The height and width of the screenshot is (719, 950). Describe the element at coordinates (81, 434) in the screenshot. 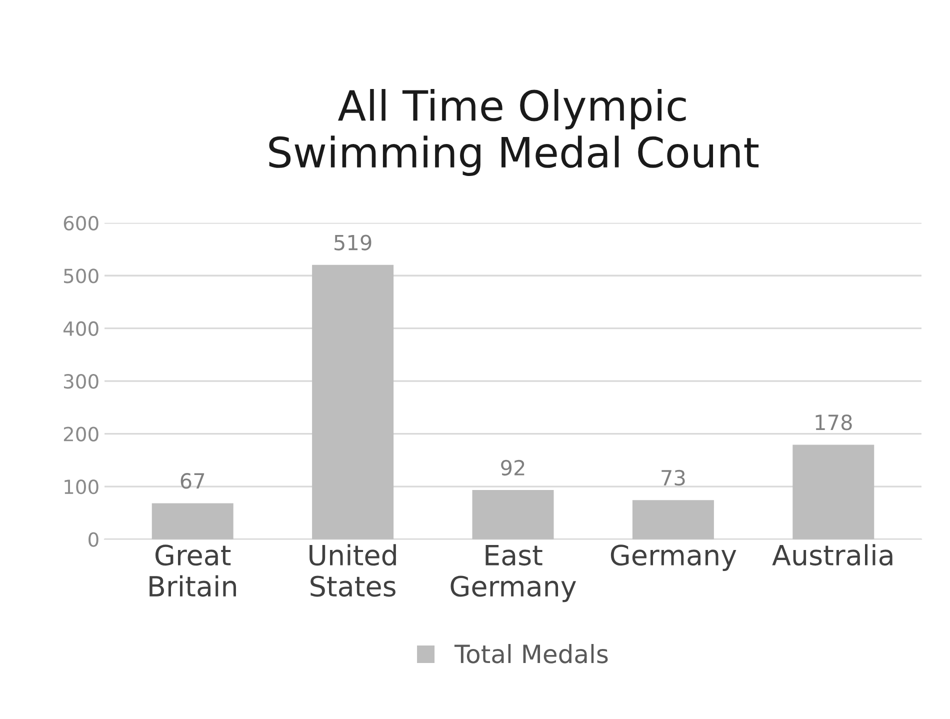

I see `y-tick-label: 200` at that location.